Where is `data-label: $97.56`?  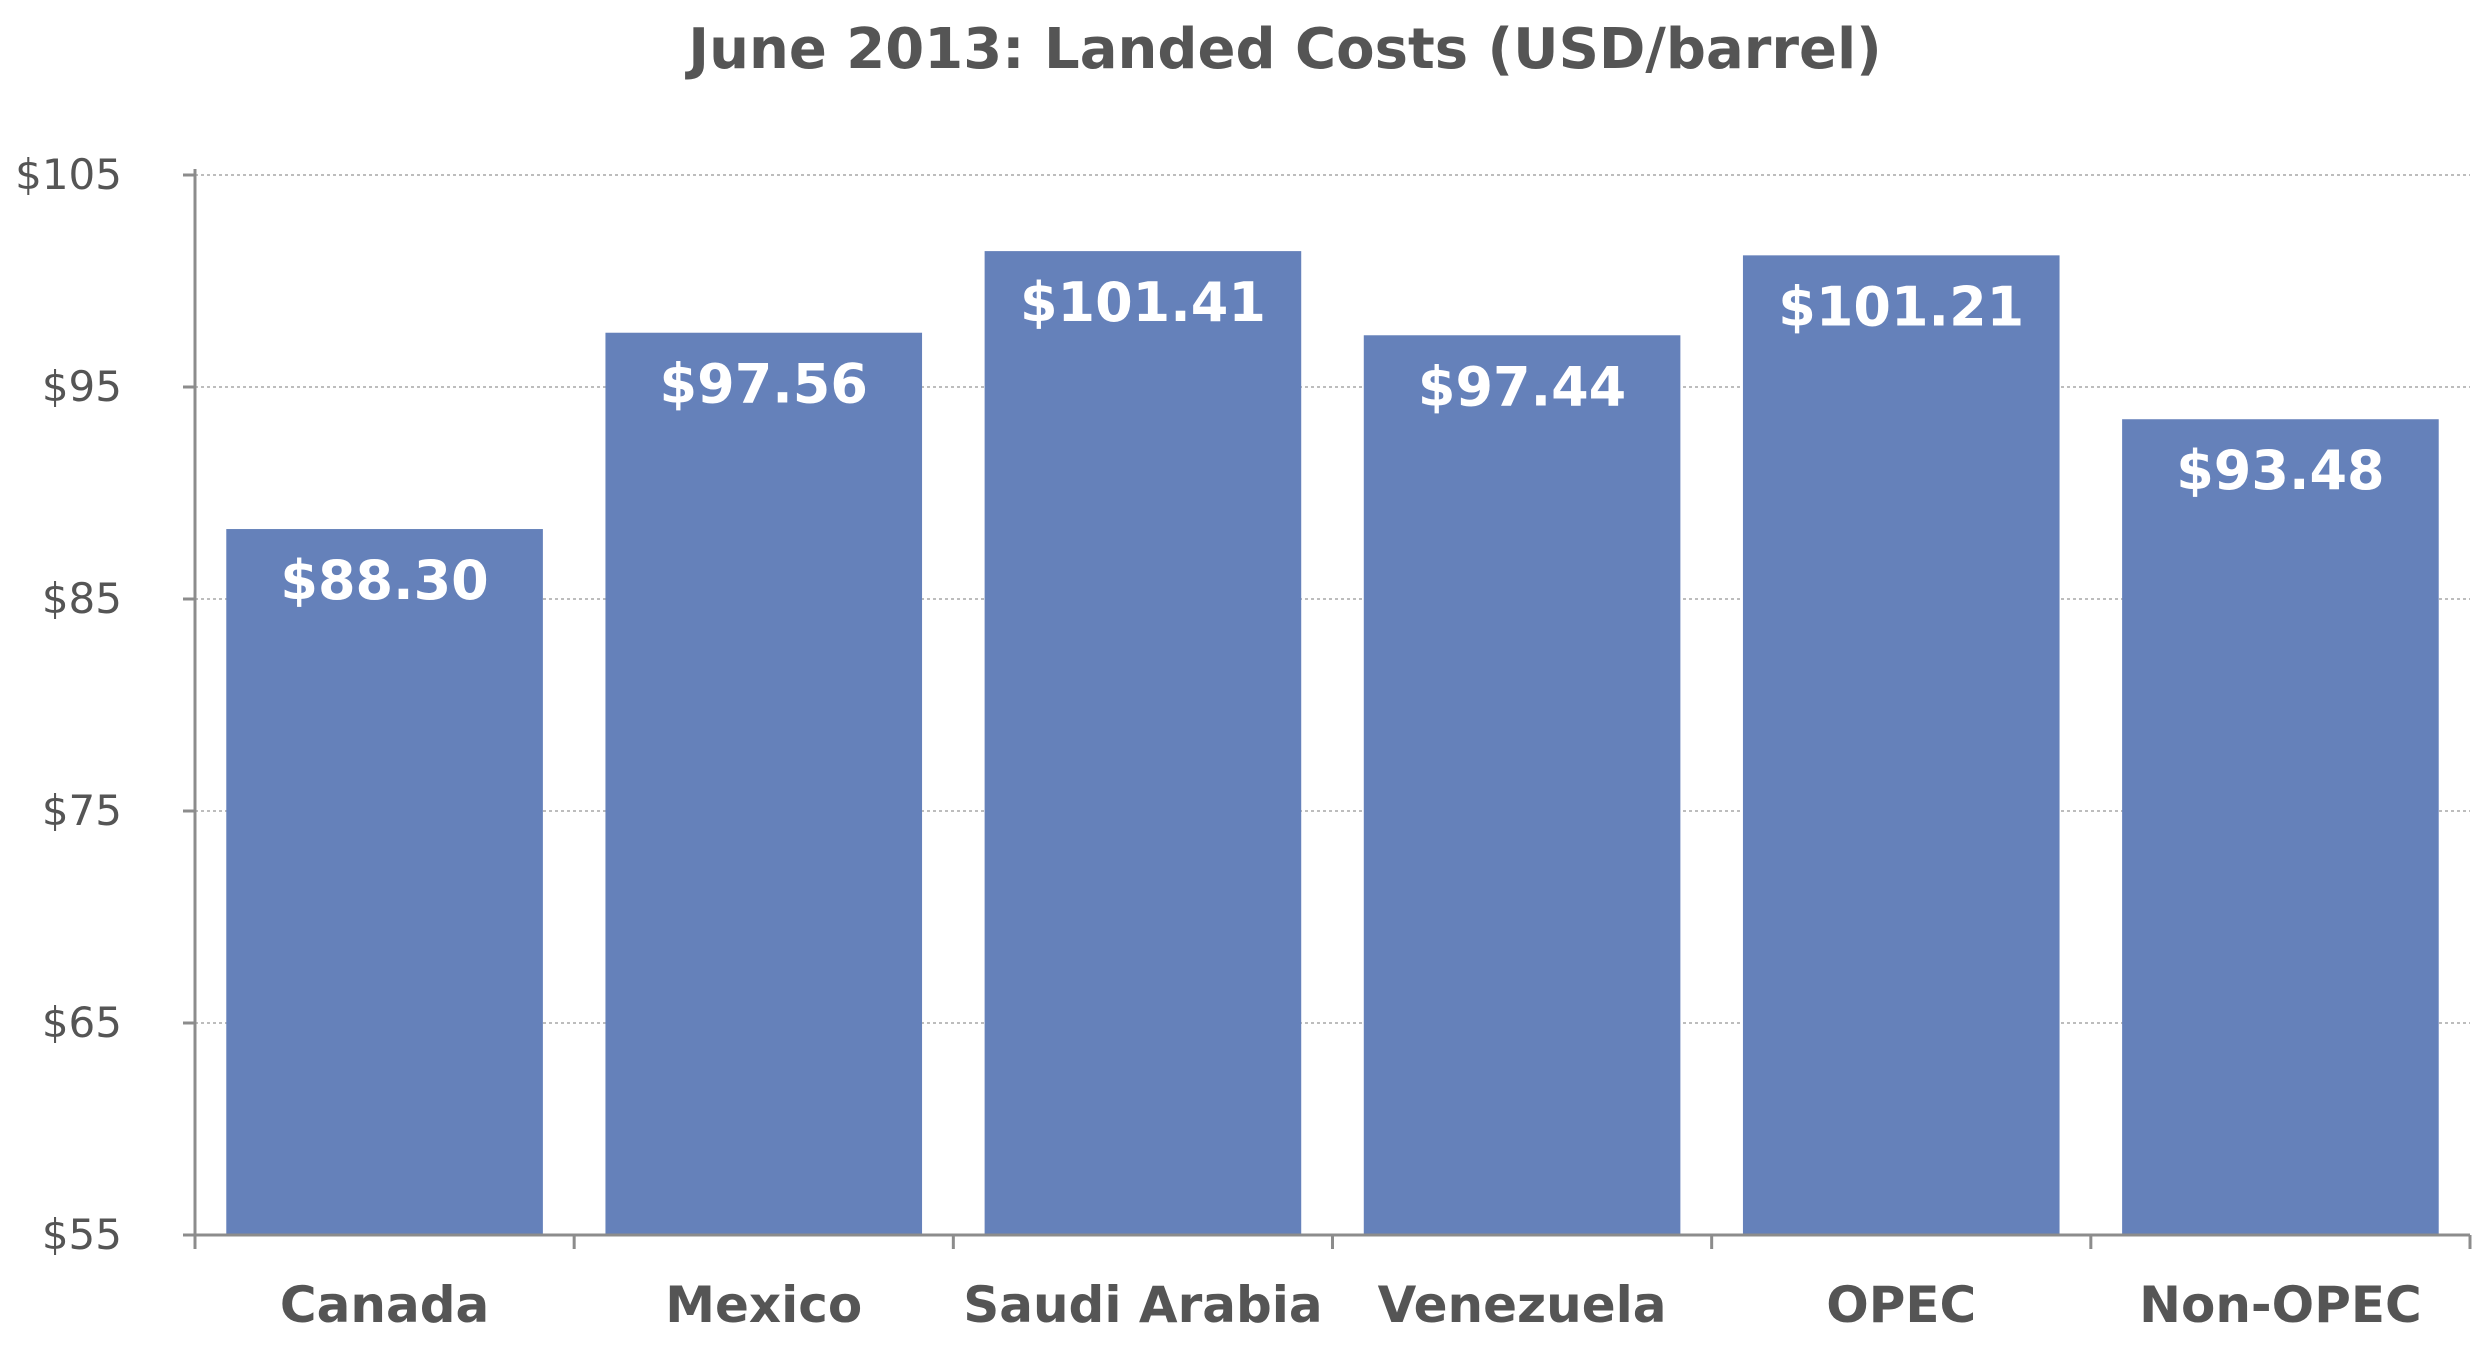
data-label: $97.56 is located at coordinates (764, 384).